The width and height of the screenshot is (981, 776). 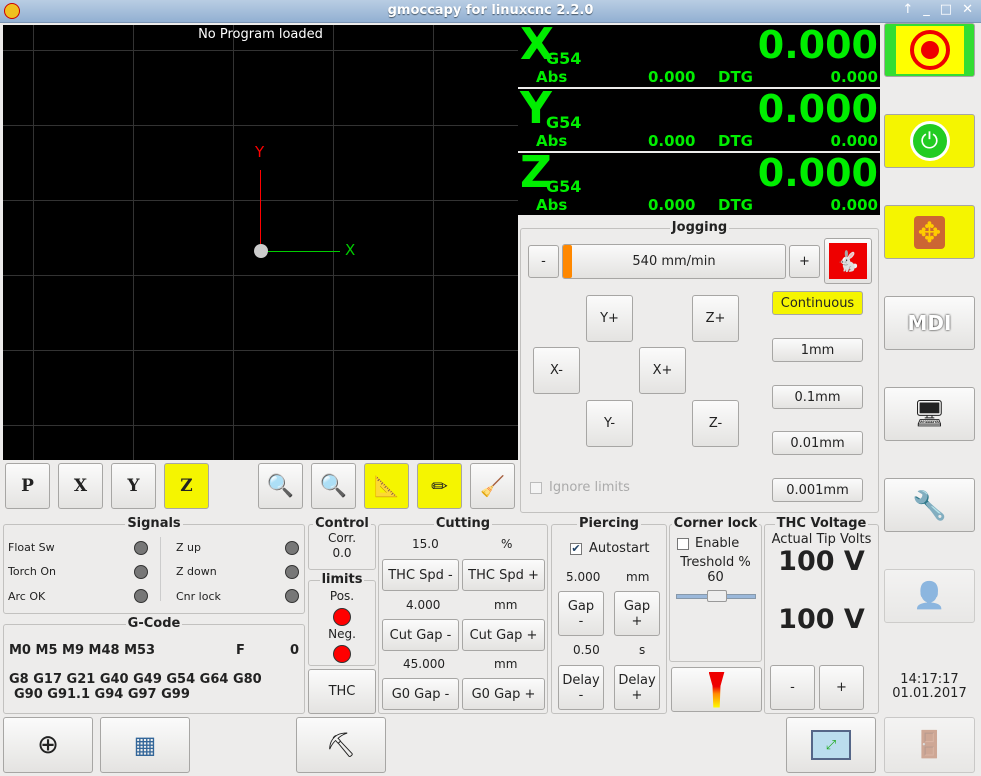 I want to click on jog-x-minus-button: X-, so click(x=556, y=370).